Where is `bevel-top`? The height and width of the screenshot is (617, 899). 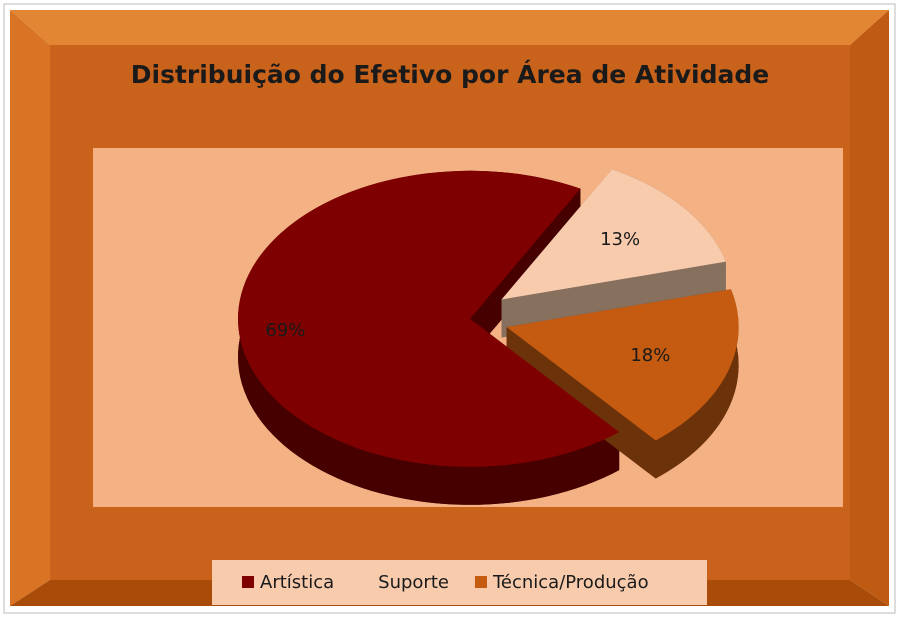 bevel-top is located at coordinates (449, 27).